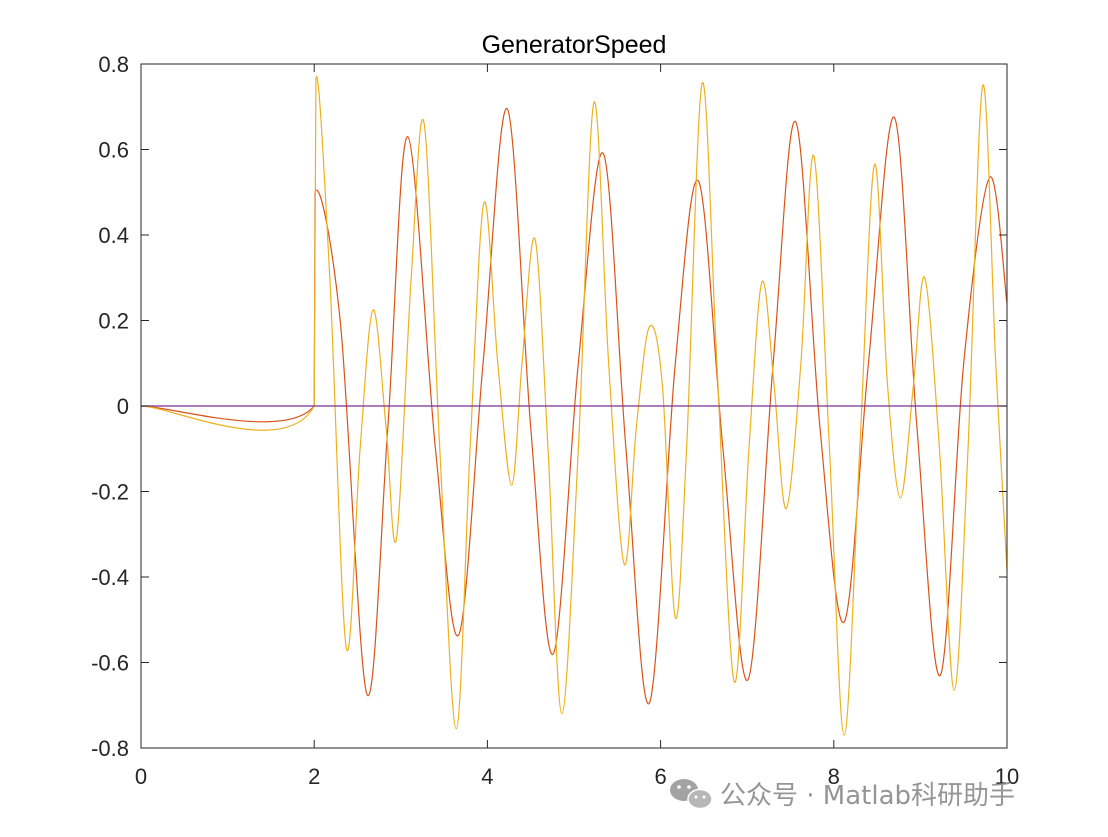 The image size is (1108, 837). I want to click on x-tick-label: 10, so click(1007, 776).